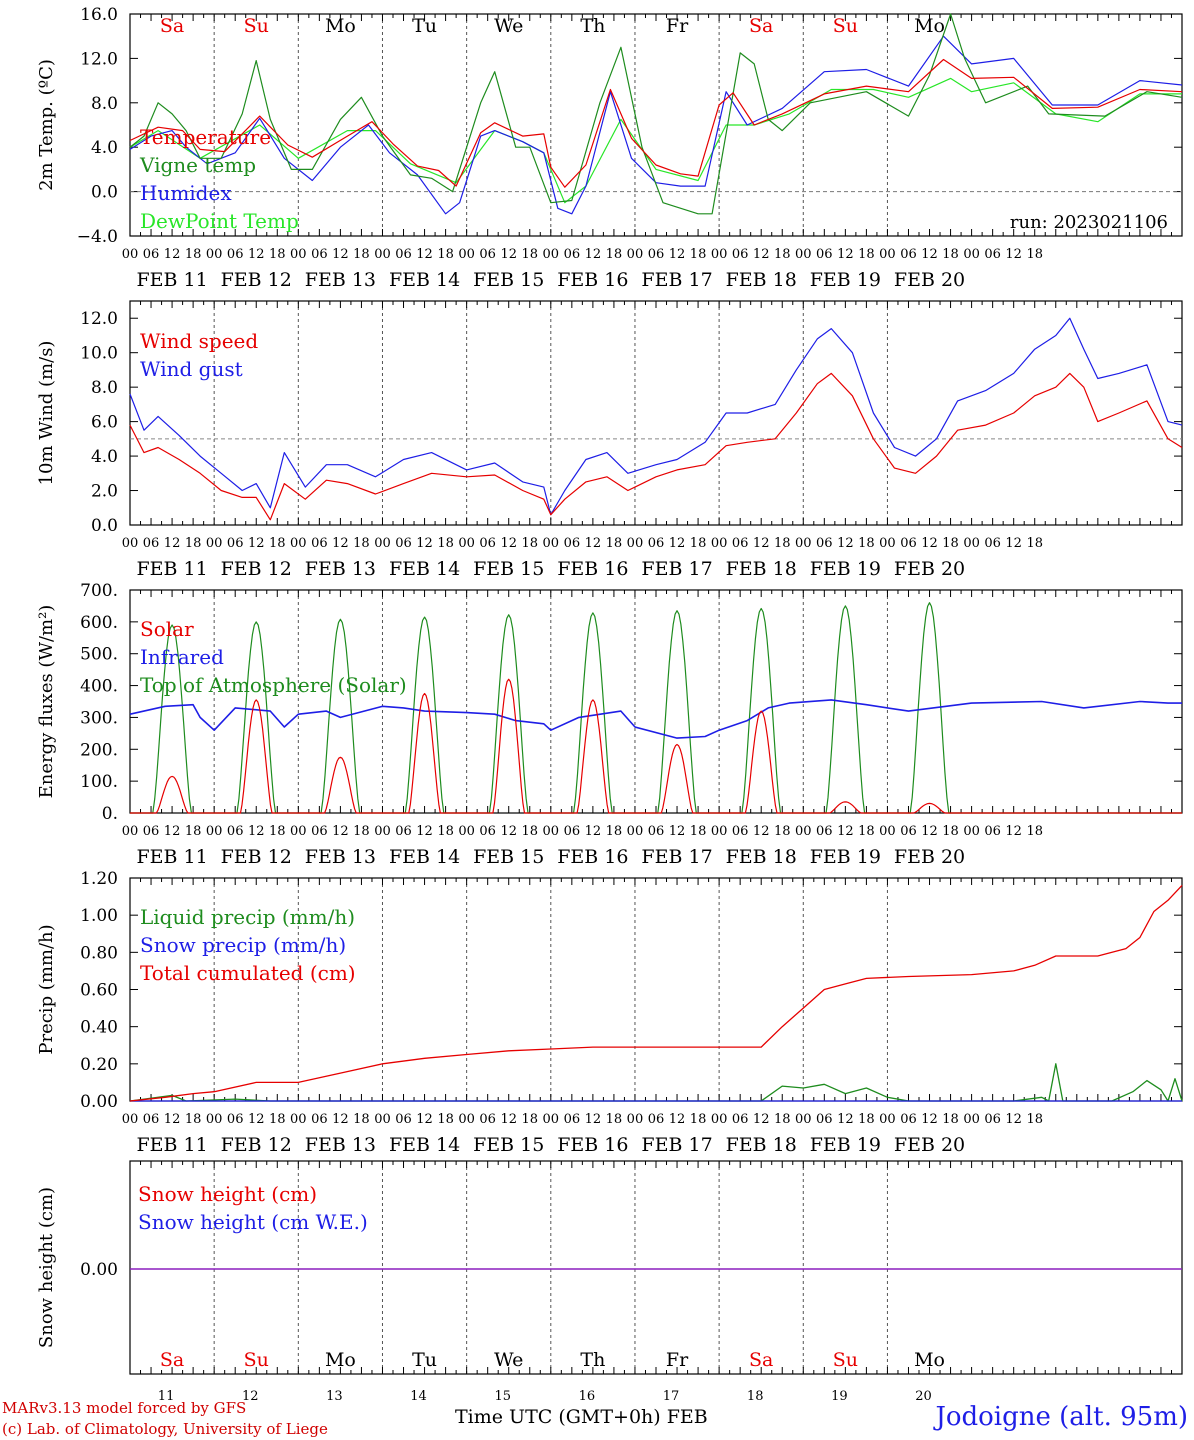 This screenshot has width=1194, height=1440. Describe the element at coordinates (248, 973) in the screenshot. I see `legend-total-cumulated-cm: Total cumulated (cm)` at that location.